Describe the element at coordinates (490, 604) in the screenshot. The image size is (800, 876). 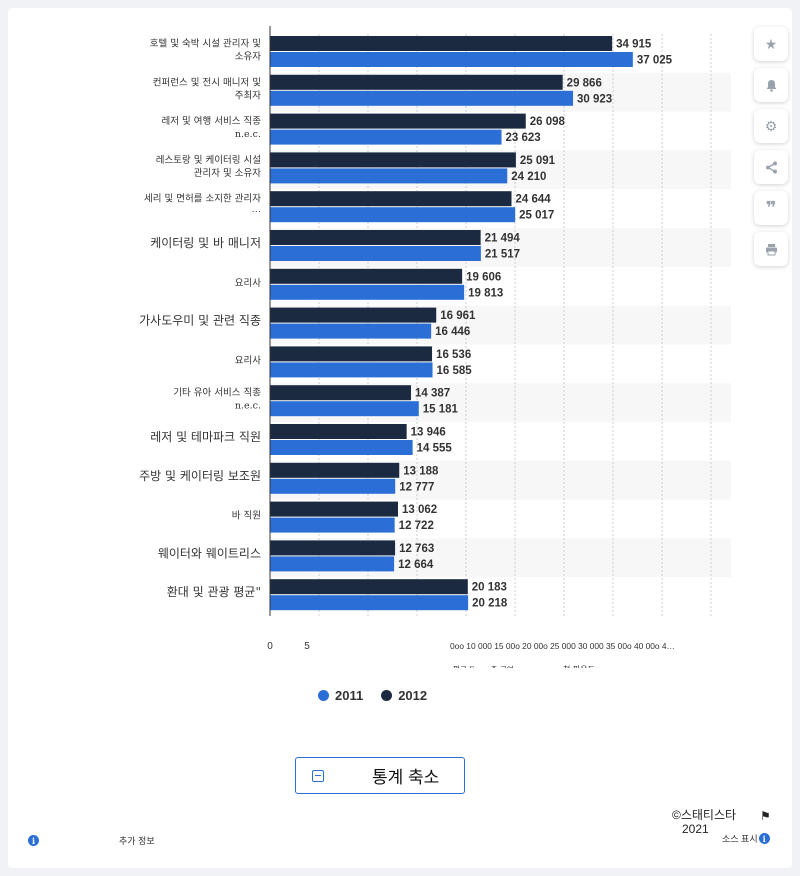
I see `data-label-2012: 20 218` at that location.